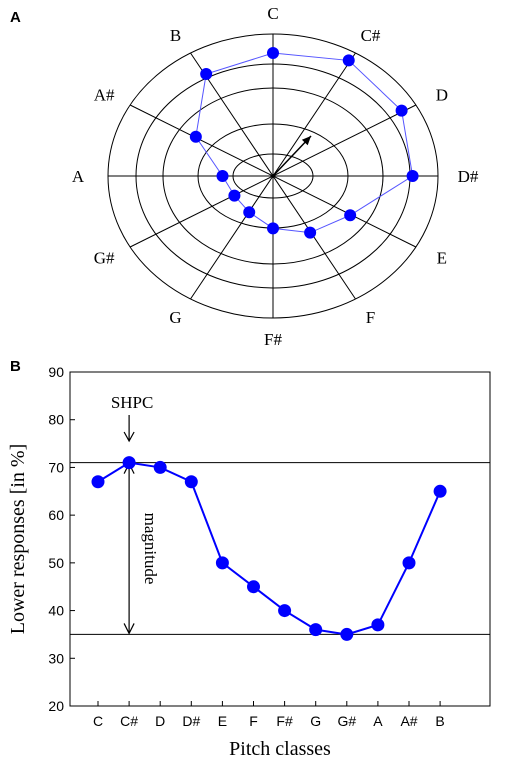  What do you see at coordinates (370, 317) in the screenshot?
I see `polar-label-f: F` at bounding box center [370, 317].